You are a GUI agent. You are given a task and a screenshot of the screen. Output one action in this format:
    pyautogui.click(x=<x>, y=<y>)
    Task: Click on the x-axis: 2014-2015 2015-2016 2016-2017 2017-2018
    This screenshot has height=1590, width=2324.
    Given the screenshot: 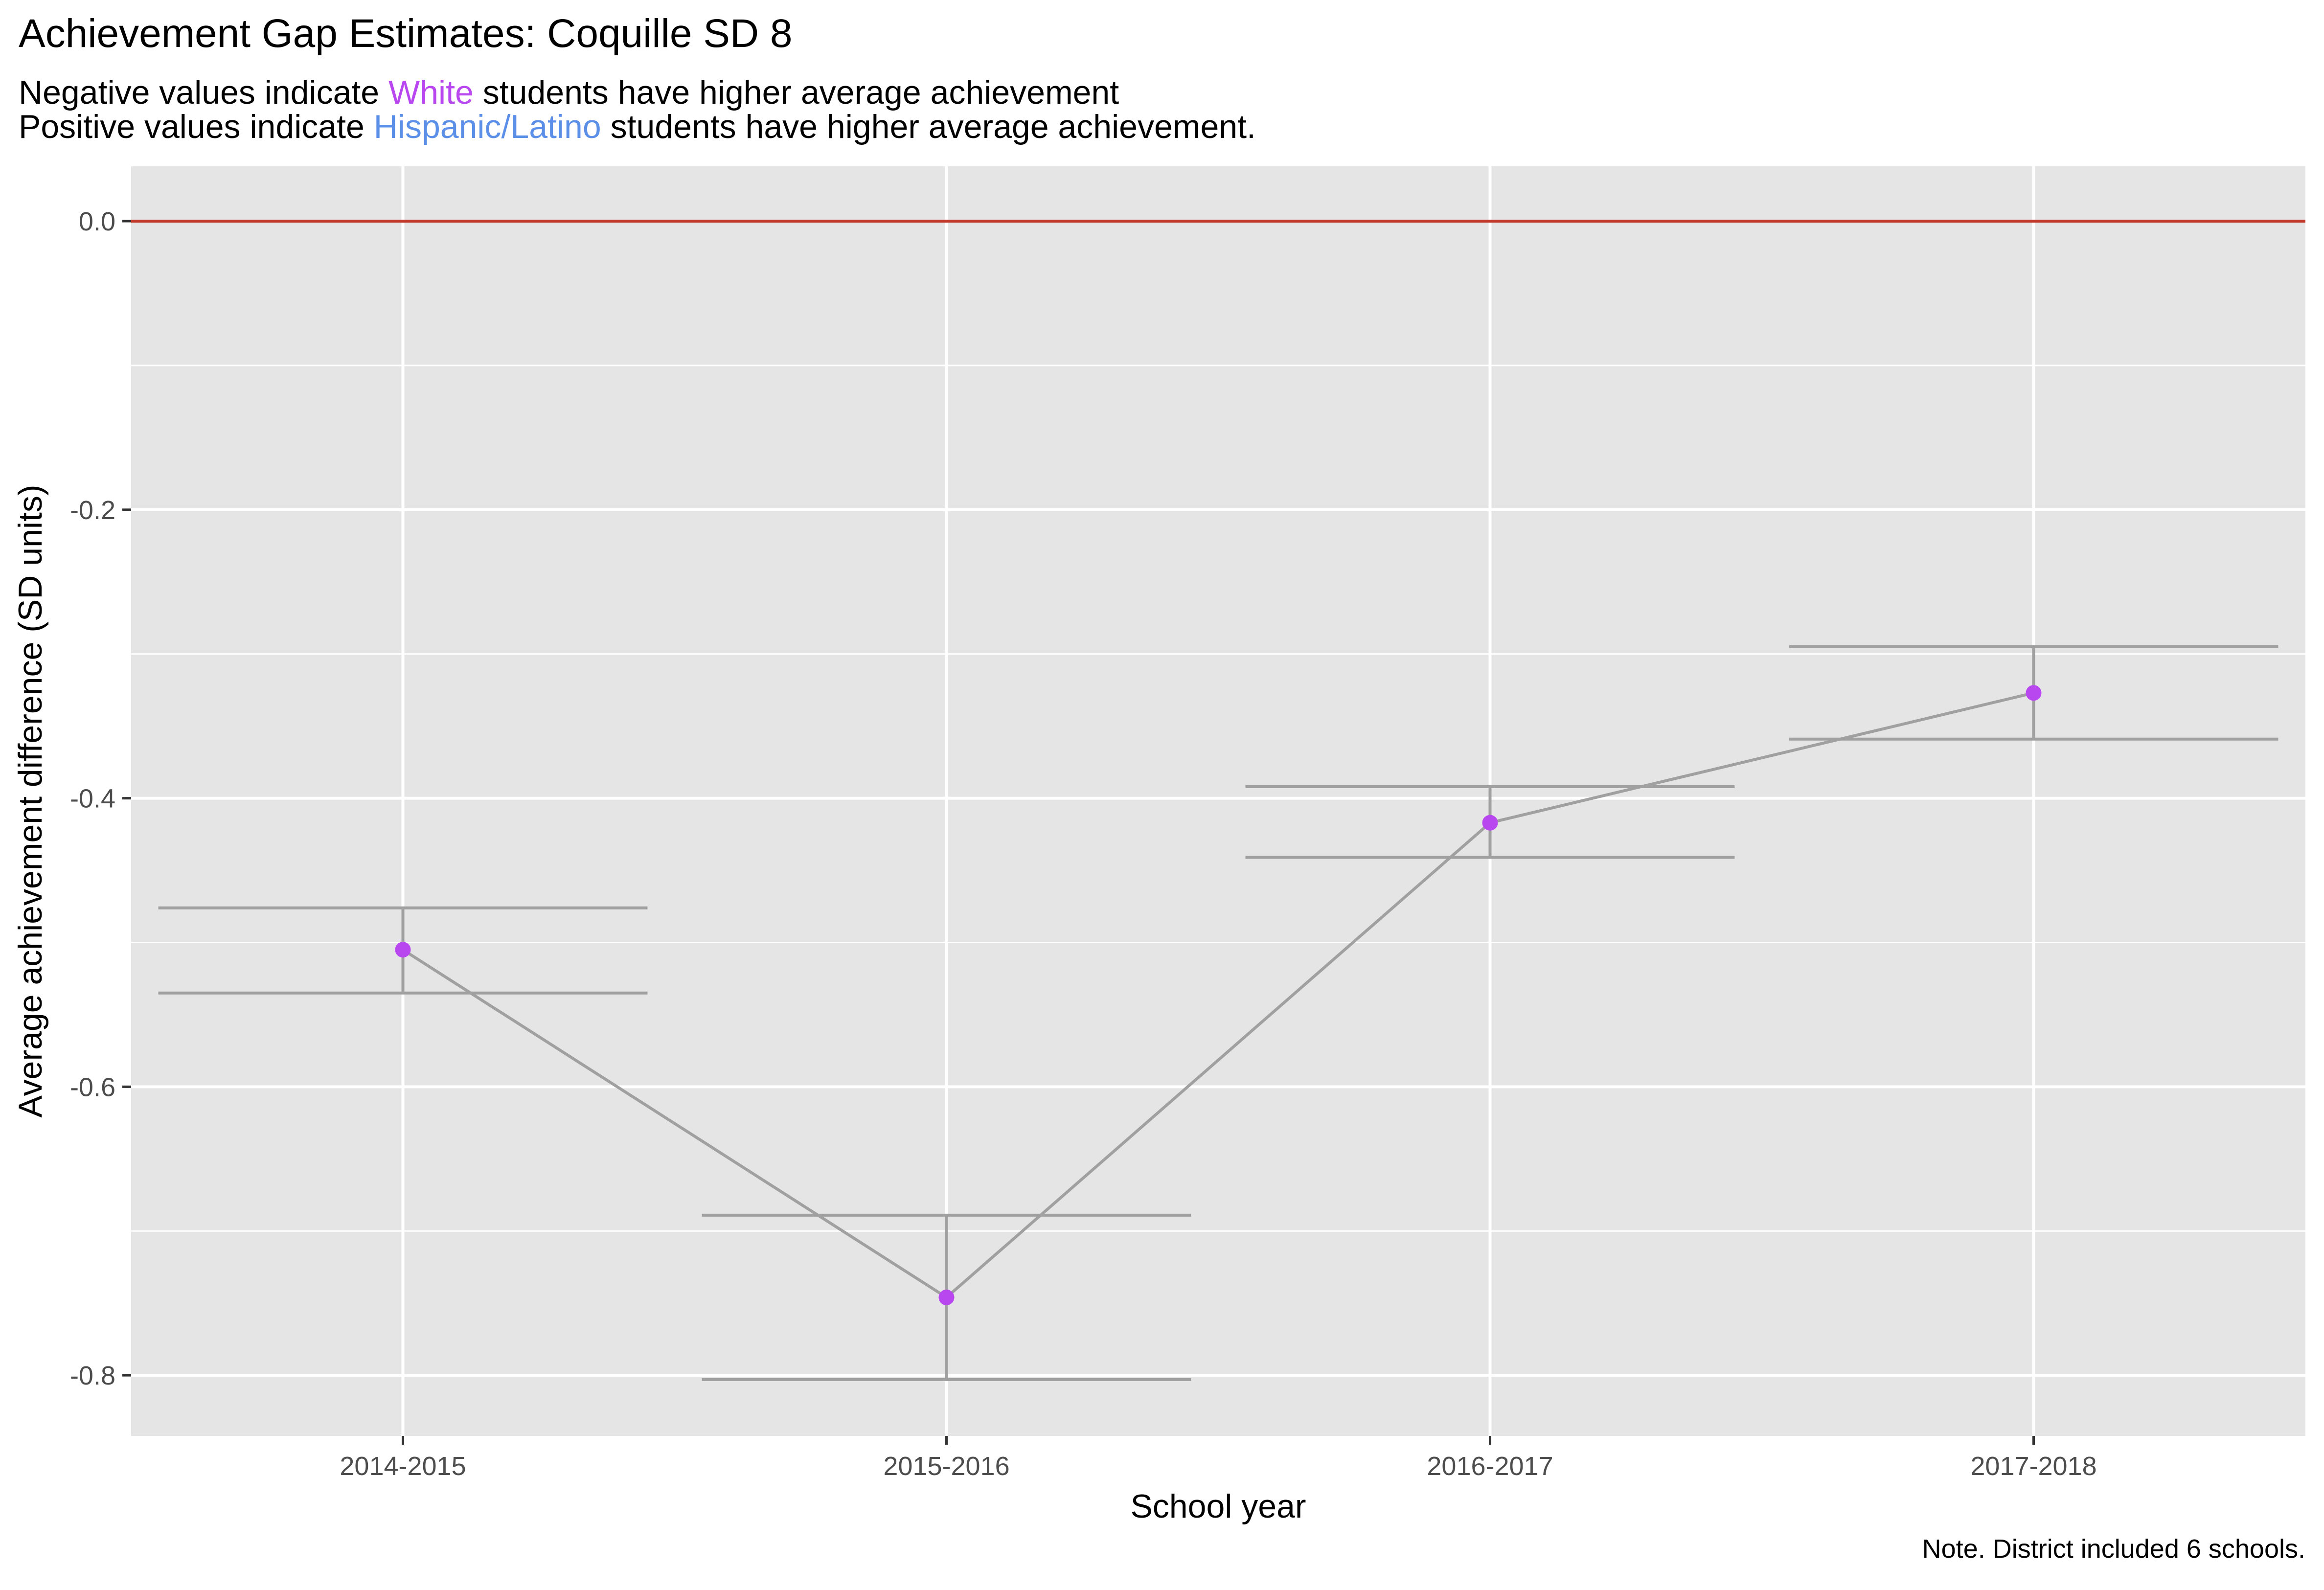 What is the action you would take?
    pyautogui.click(x=1219, y=1459)
    